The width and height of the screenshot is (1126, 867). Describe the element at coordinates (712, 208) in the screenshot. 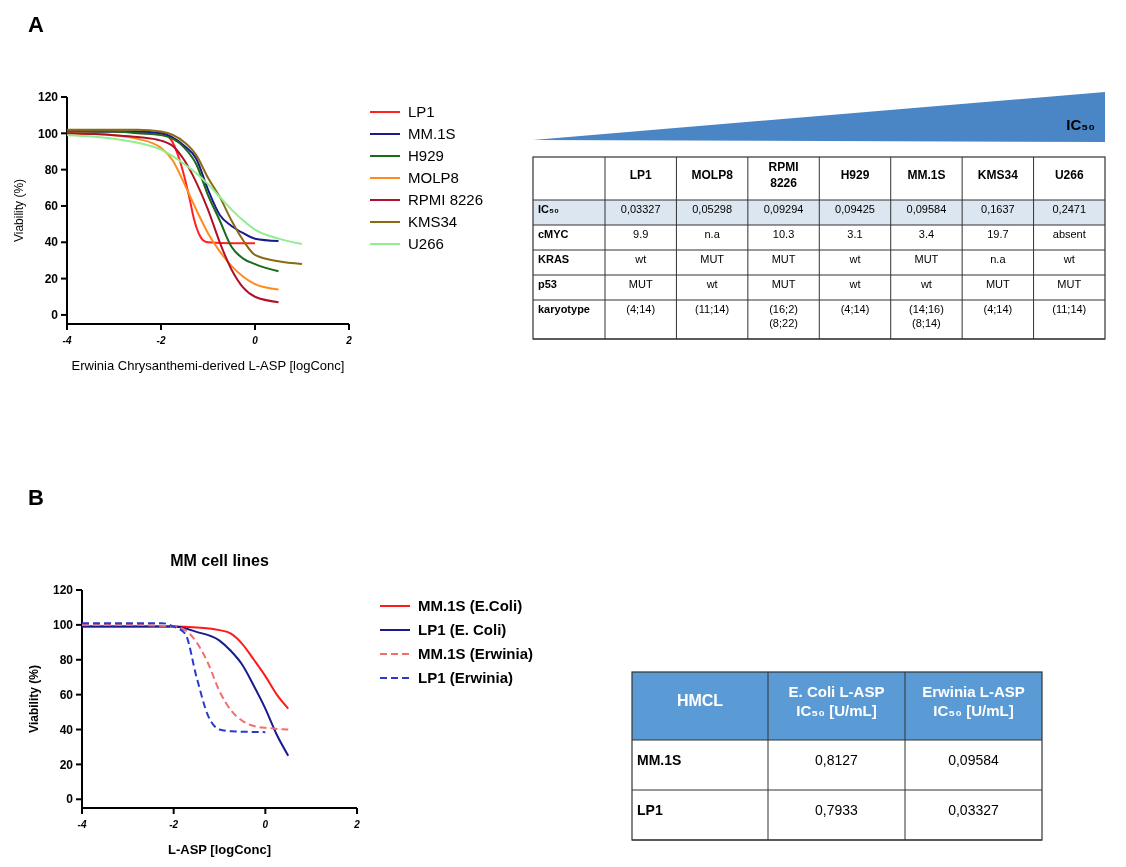

I see `text: 0,05298` at that location.